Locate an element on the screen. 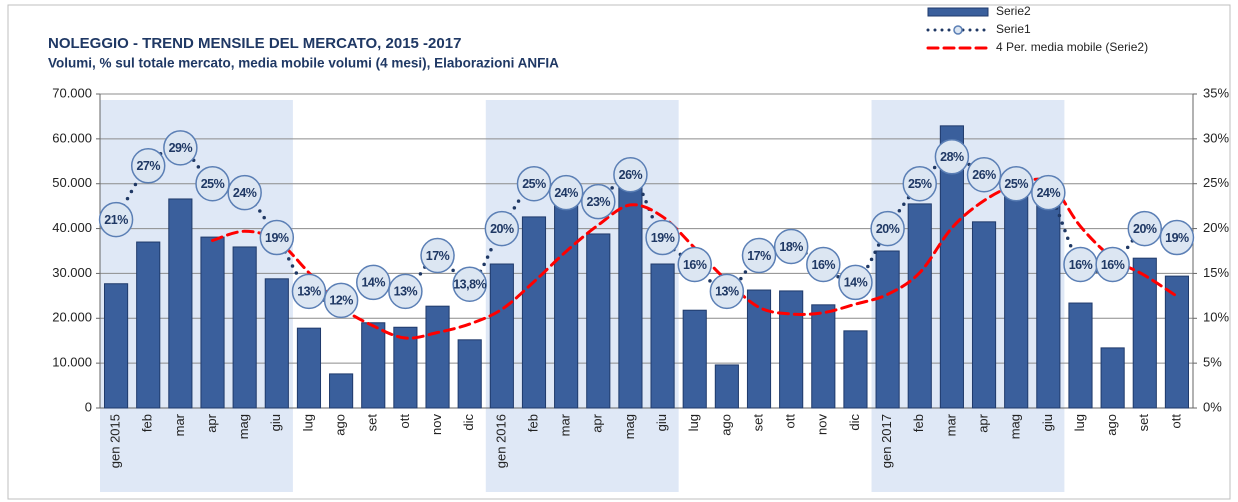  y2-tick-label: 0% is located at coordinates (1212, 406).